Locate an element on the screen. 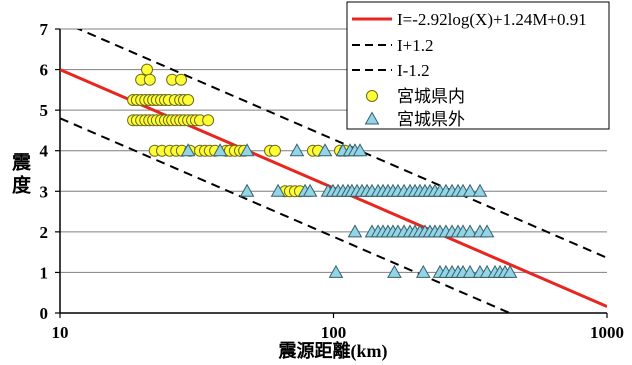 Image resolution: width=632 pixels, height=365 pixels. x-tick-label: 10 is located at coordinates (60, 332).